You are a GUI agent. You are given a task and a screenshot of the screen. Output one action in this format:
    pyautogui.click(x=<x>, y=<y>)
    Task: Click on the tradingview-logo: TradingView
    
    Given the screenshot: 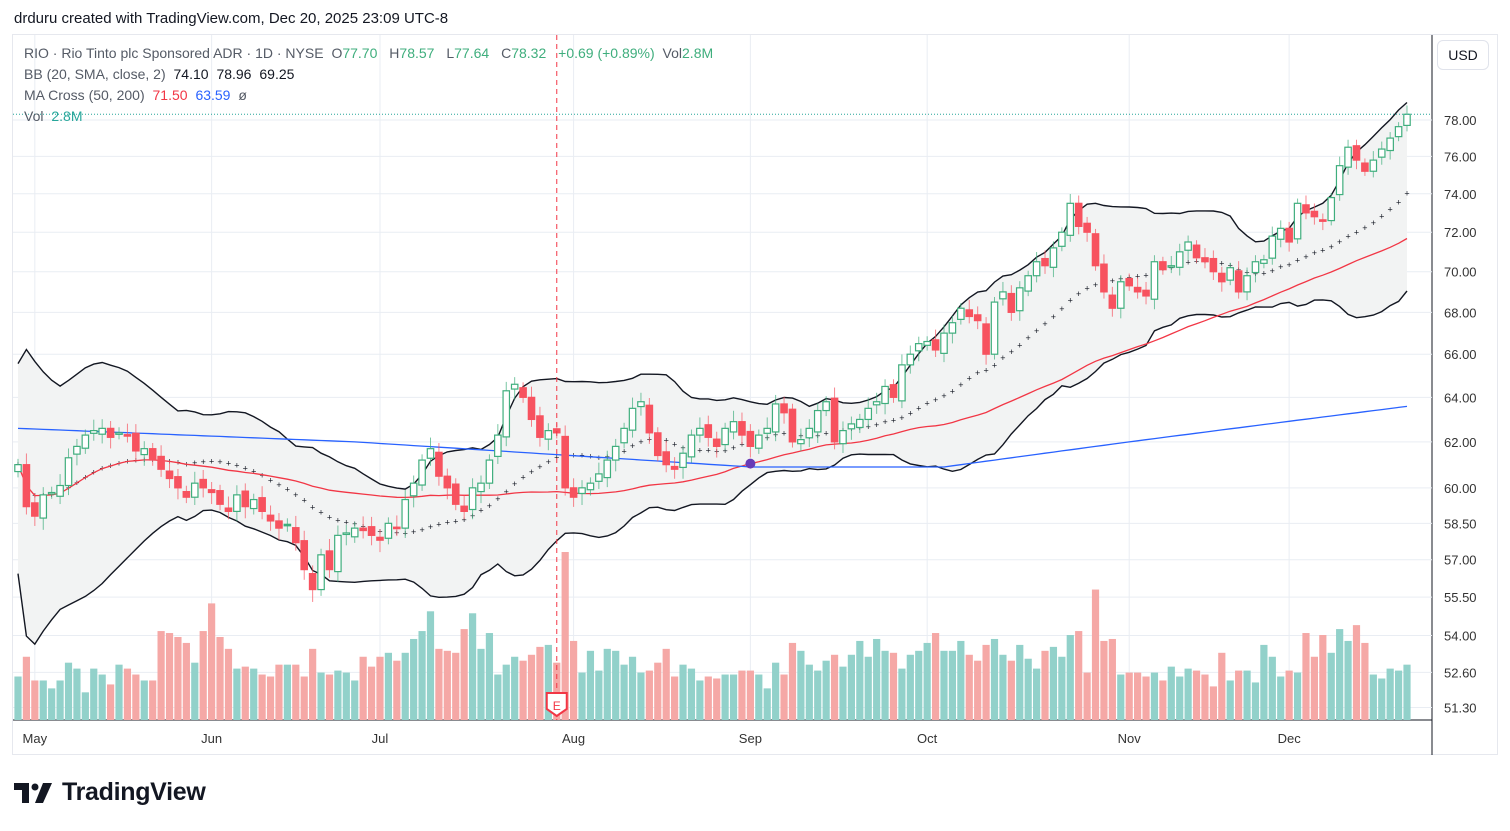 What is the action you would take?
    pyautogui.click(x=110, y=792)
    